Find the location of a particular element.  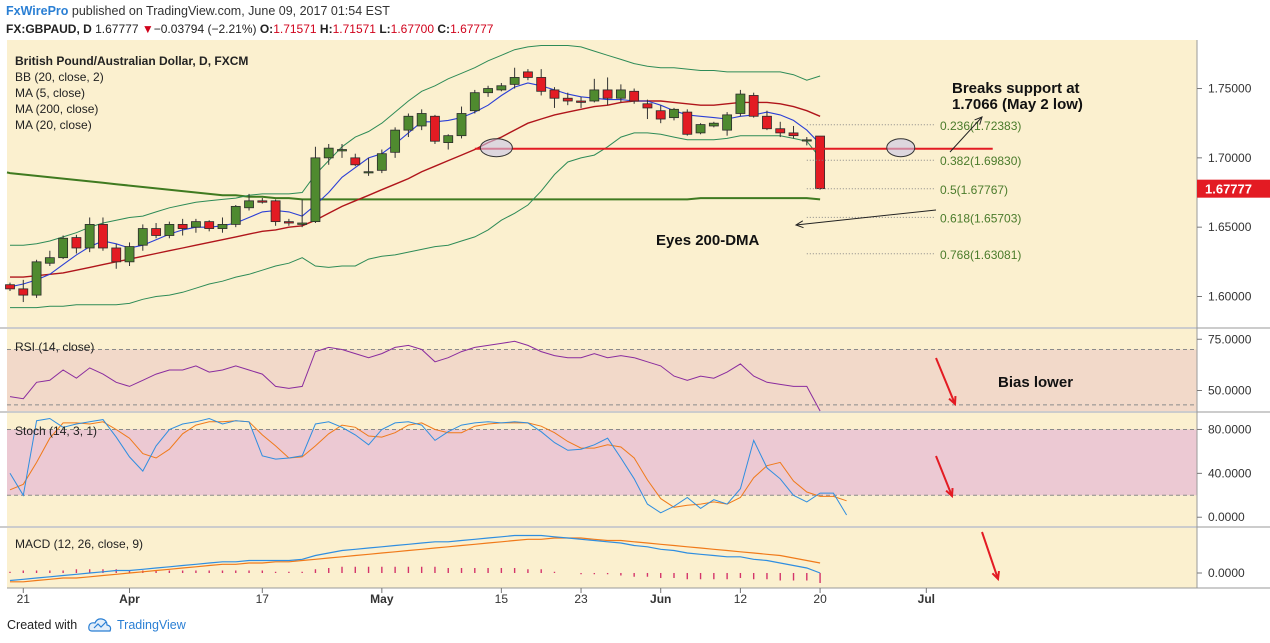

time-axis-label: 23 is located at coordinates (581, 599).